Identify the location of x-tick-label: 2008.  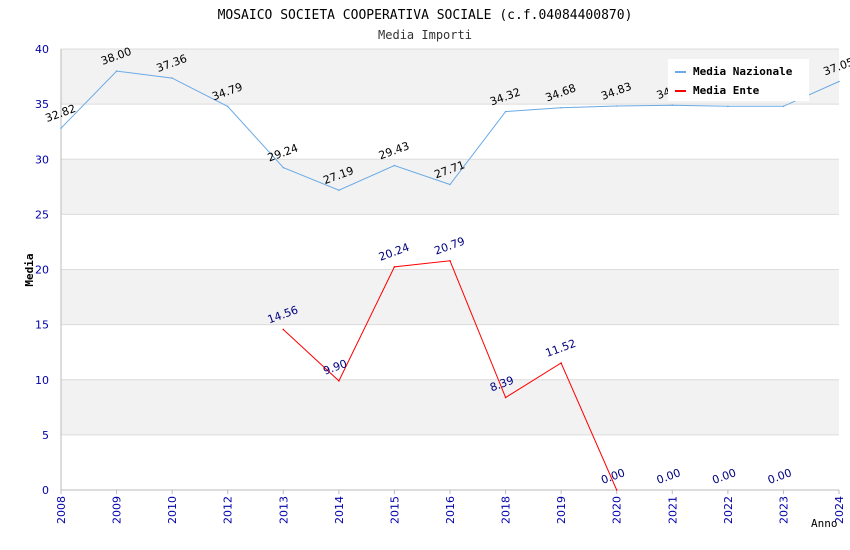
(61, 510).